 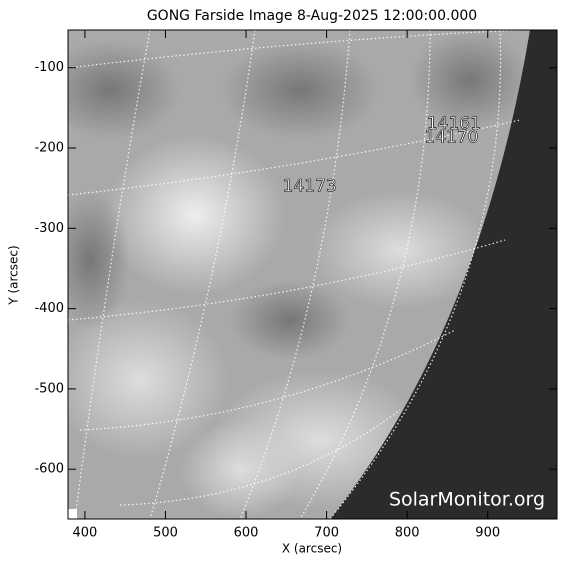 What do you see at coordinates (312, 549) in the screenshot?
I see `x-axis-label: X (arcsec)` at bounding box center [312, 549].